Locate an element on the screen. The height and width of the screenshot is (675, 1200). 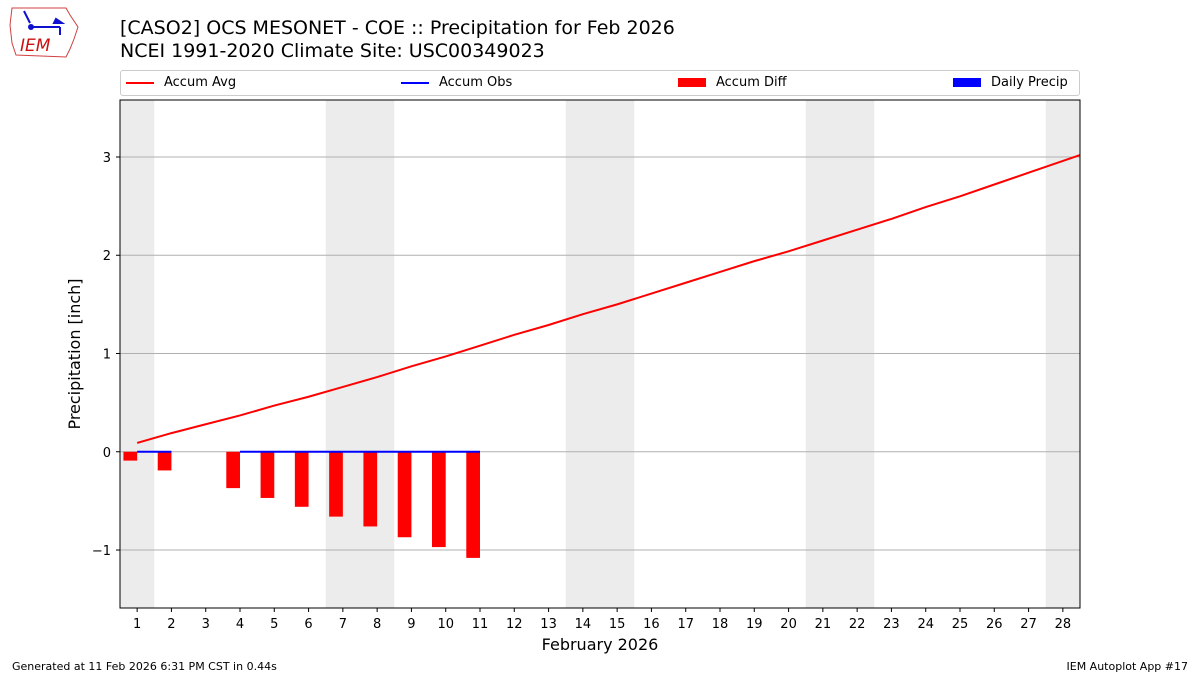
x-tick-label: 5 is located at coordinates (274, 624).